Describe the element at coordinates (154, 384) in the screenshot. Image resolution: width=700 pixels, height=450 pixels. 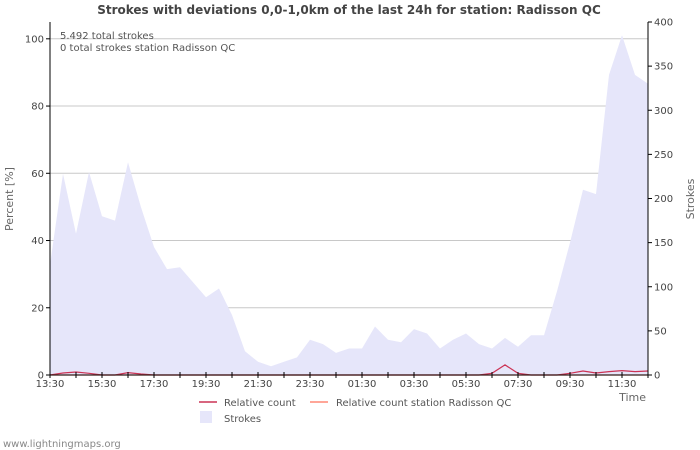
I see `x-tick-label: 17:30` at that location.